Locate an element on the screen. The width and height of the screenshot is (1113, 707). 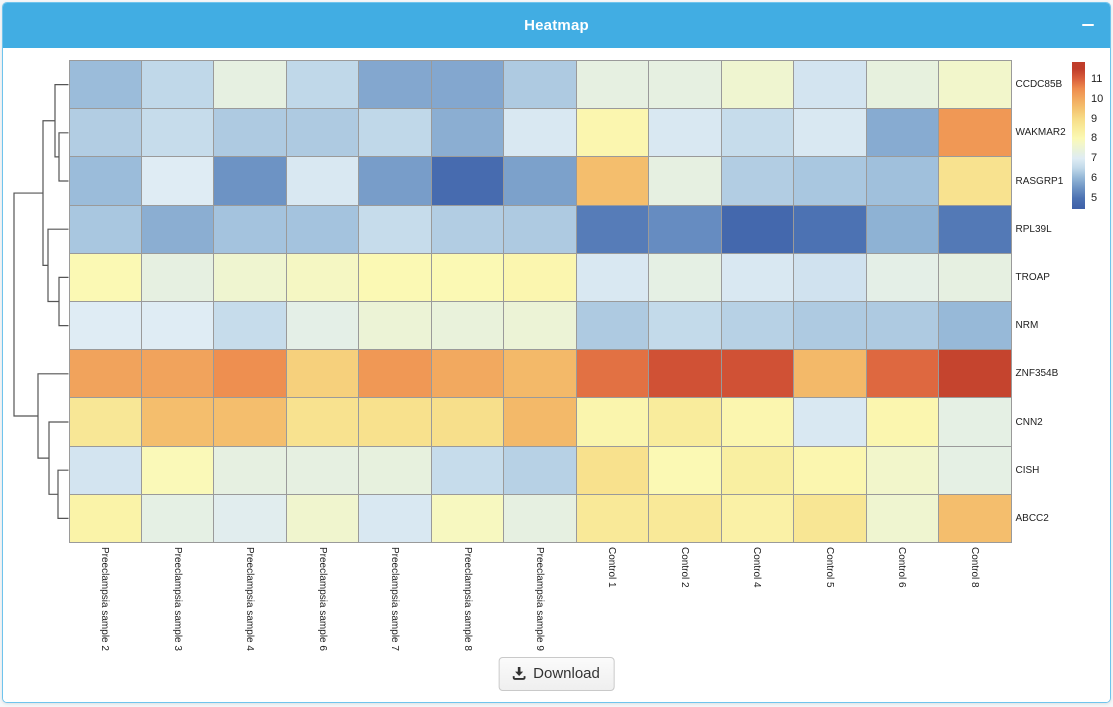
column-label: Preeclampsia sample 4 is located at coordinates (250, 599).